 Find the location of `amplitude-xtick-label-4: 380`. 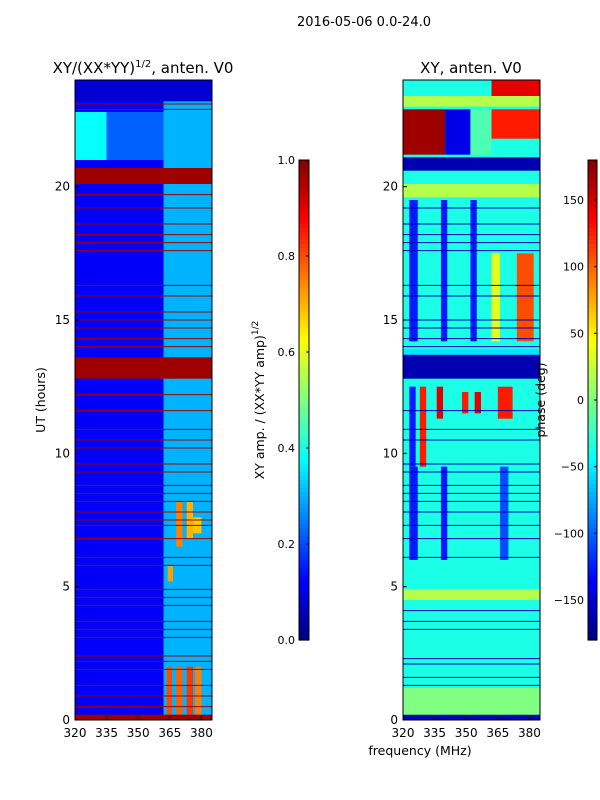

amplitude-xtick-label-4: 380 is located at coordinates (201, 733).